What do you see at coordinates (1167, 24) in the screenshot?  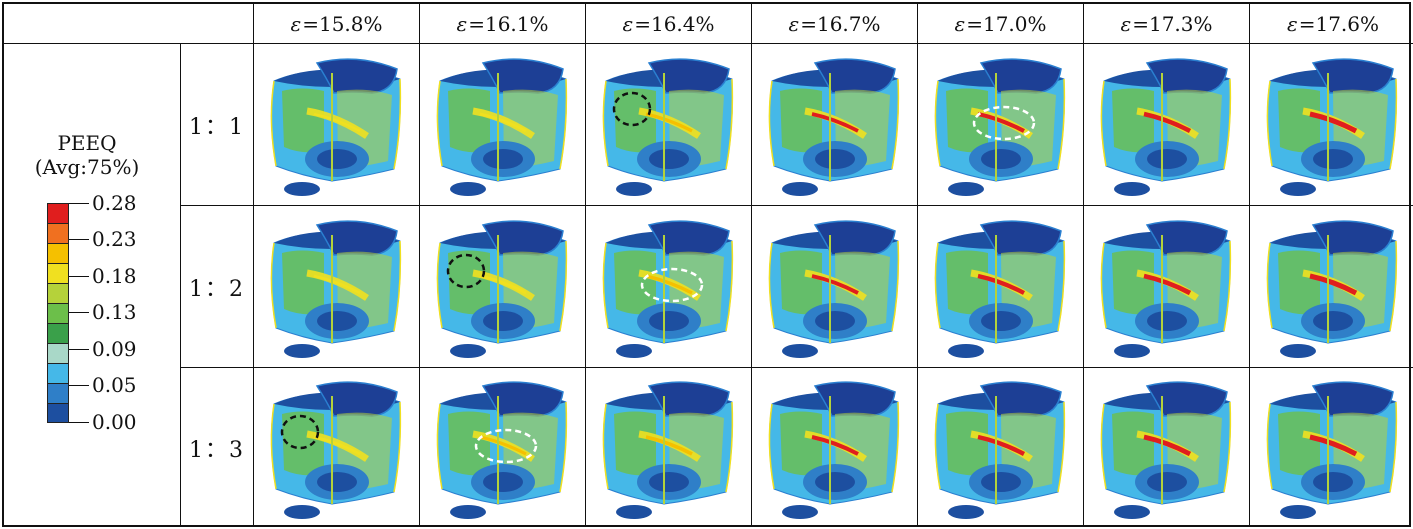 I see `strain-header: ε = 17.3%` at bounding box center [1167, 24].